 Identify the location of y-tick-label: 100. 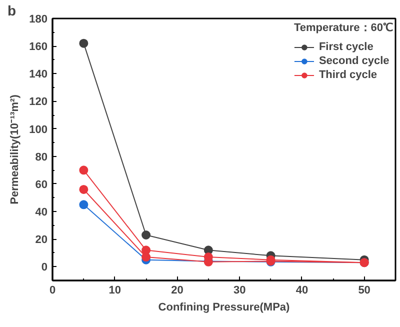
(38, 130).